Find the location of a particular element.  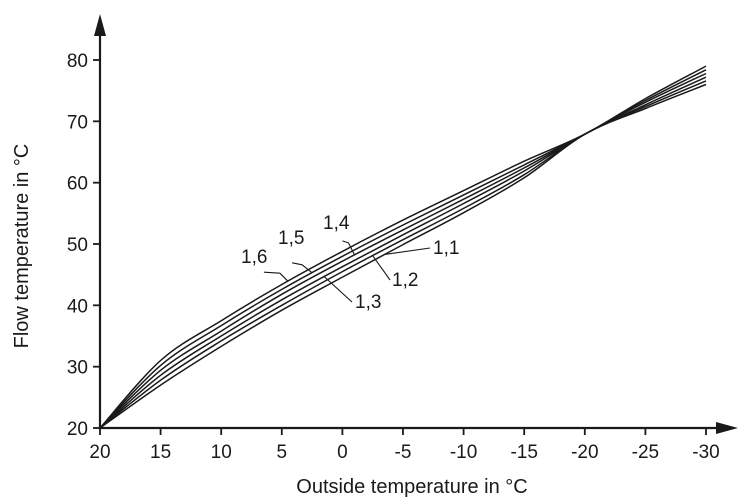

x-tick-label: -20 is located at coordinates (584, 452).